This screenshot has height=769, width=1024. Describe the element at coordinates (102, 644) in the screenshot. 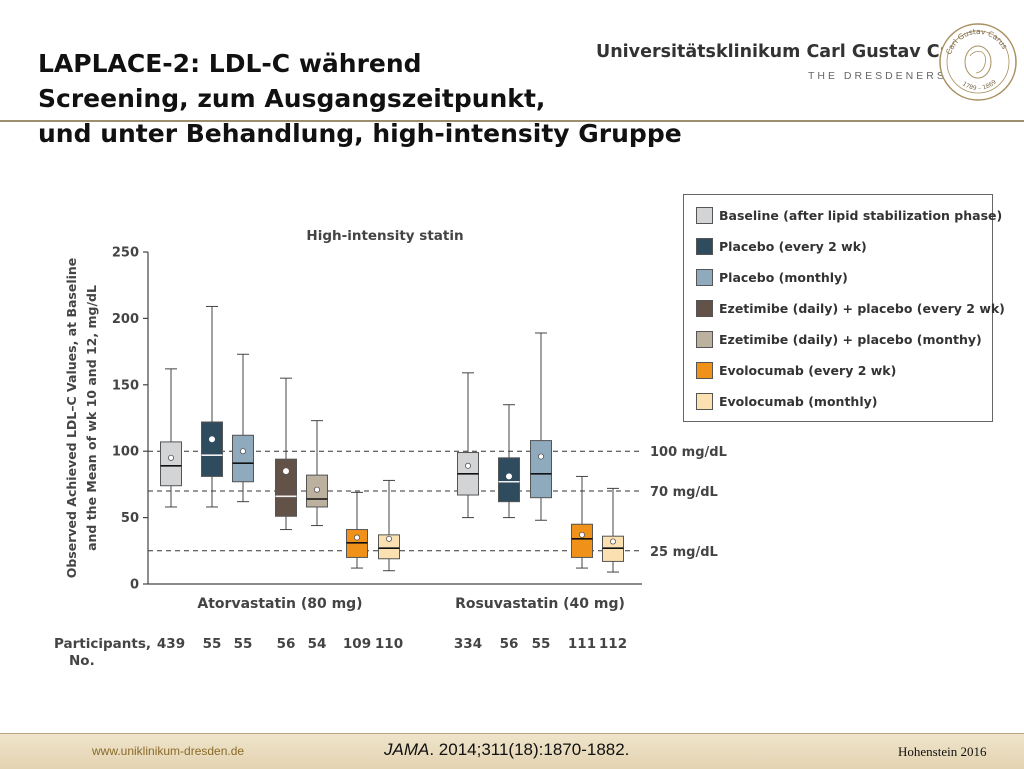

I see `participants-label: Participants,` at that location.